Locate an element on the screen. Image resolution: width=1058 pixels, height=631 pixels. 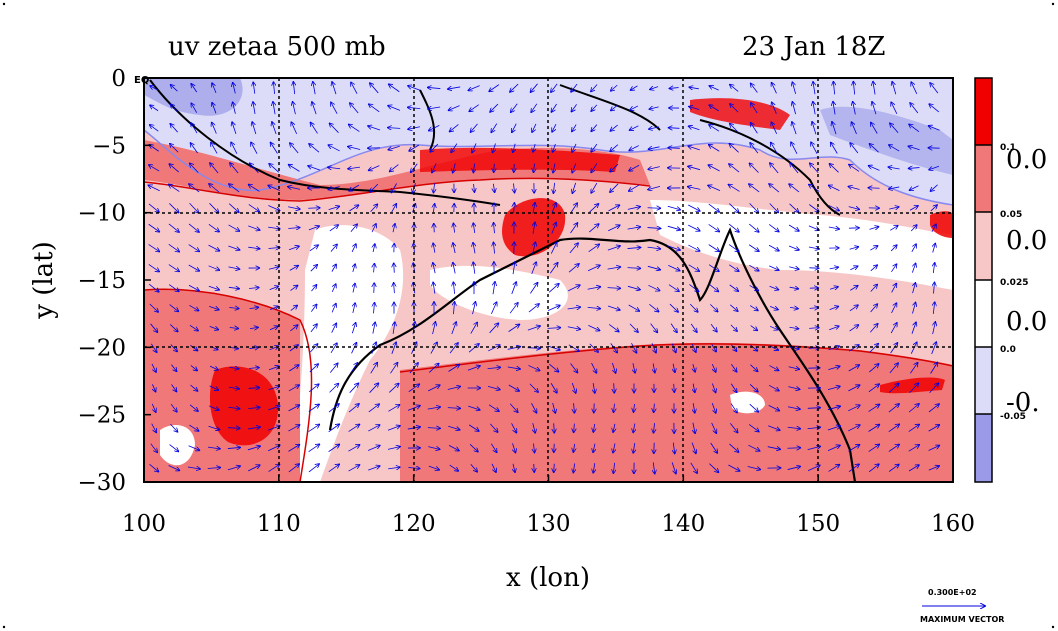
x-tick-label: 130 is located at coordinates (549, 524).